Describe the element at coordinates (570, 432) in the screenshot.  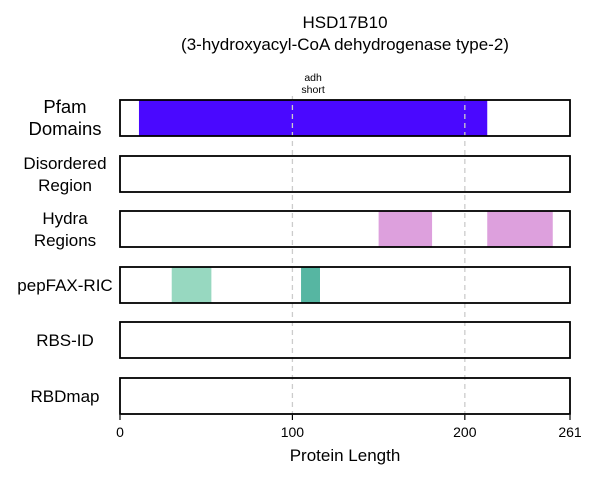
I see `x-tick-label: 261` at that location.